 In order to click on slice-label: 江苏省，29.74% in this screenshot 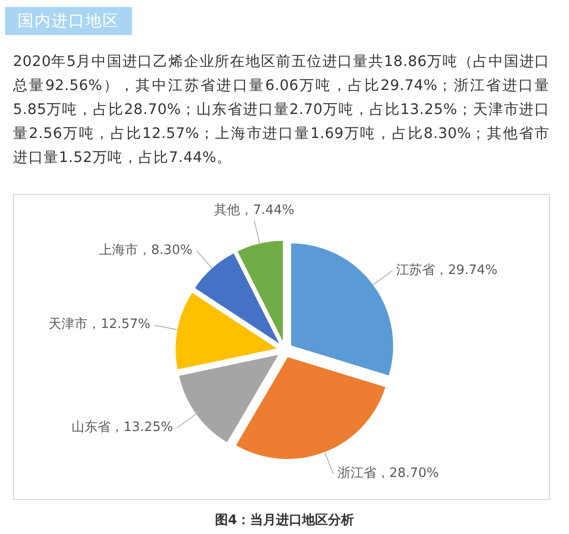, I will do `click(447, 270)`.